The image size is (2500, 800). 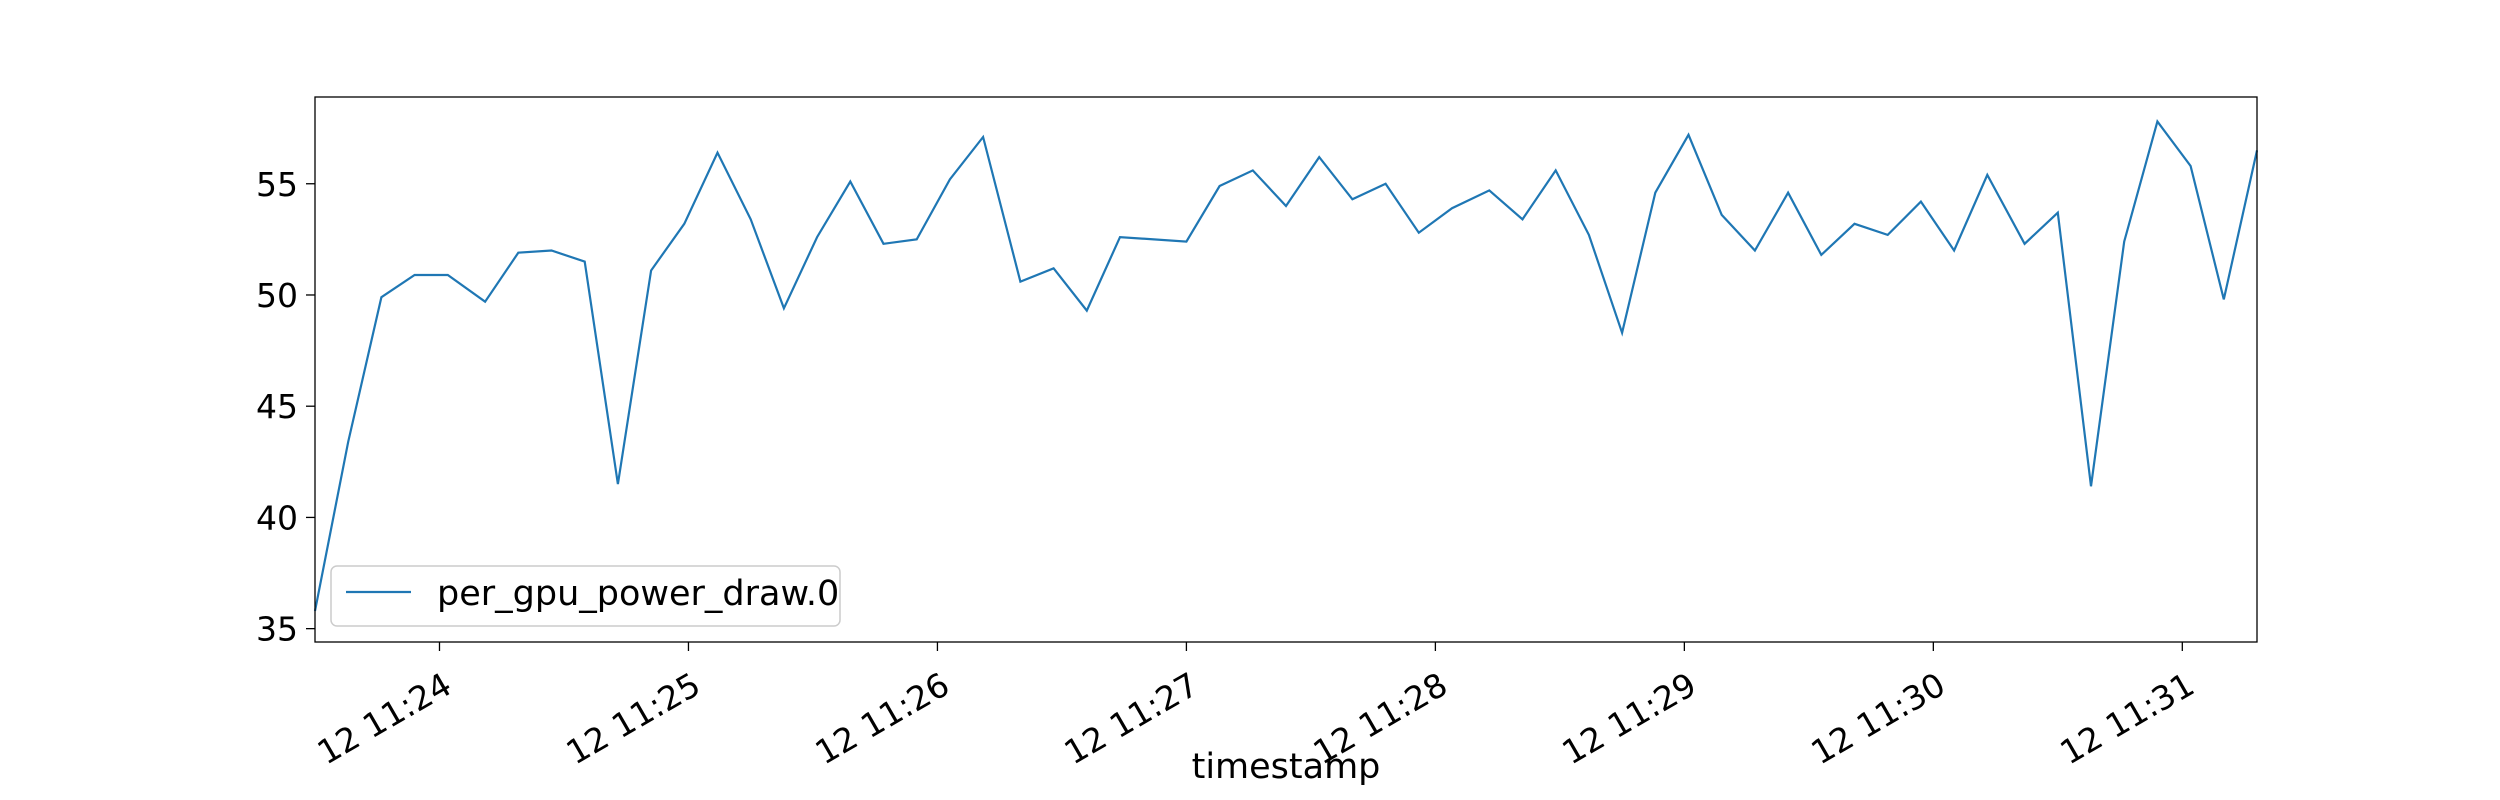 What do you see at coordinates (277, 295) in the screenshot?
I see `y-tick-label: 50` at bounding box center [277, 295].